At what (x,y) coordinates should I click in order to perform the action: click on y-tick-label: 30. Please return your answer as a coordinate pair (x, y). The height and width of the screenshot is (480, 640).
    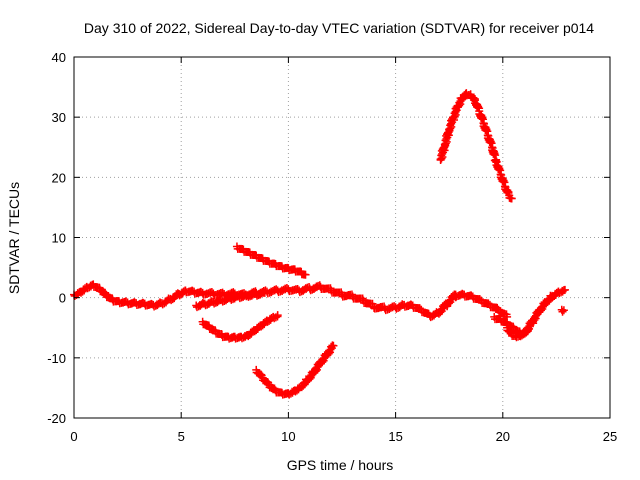
    Looking at the image, I should click on (59, 117).